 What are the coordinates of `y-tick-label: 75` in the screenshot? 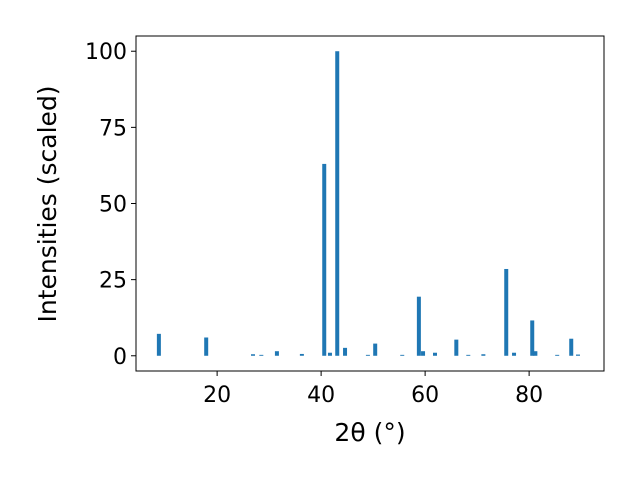 It's located at (113, 128).